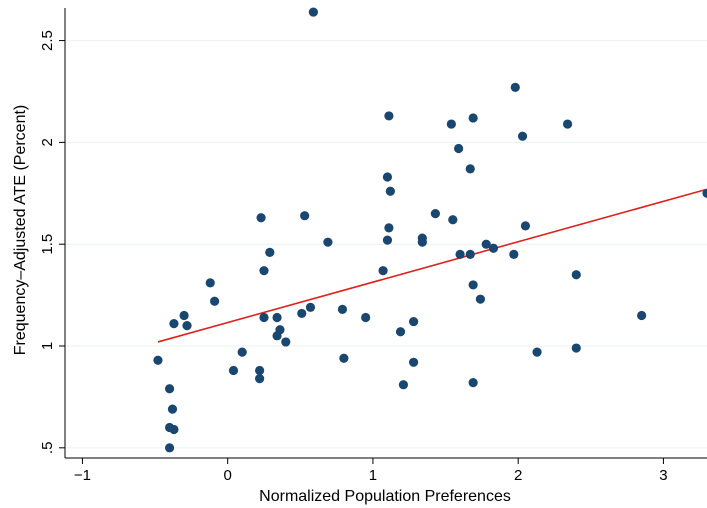  What do you see at coordinates (373, 475) in the screenshot?
I see `x-tick-label: 1` at bounding box center [373, 475].